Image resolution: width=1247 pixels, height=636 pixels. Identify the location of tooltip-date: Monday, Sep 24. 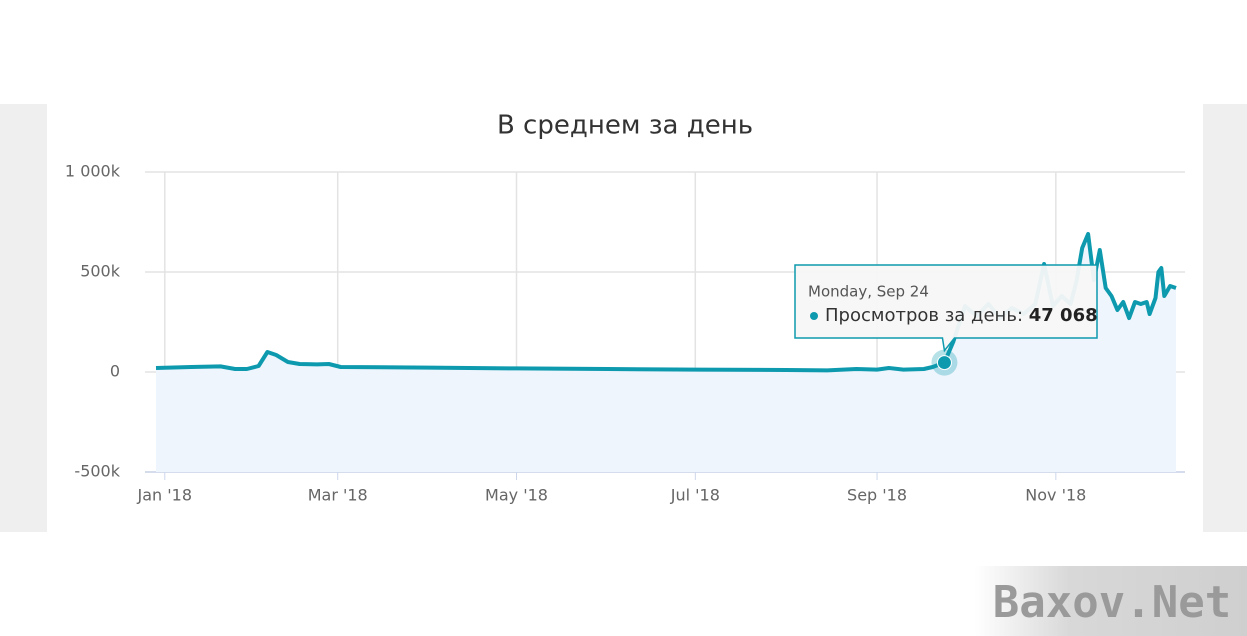
(868, 292).